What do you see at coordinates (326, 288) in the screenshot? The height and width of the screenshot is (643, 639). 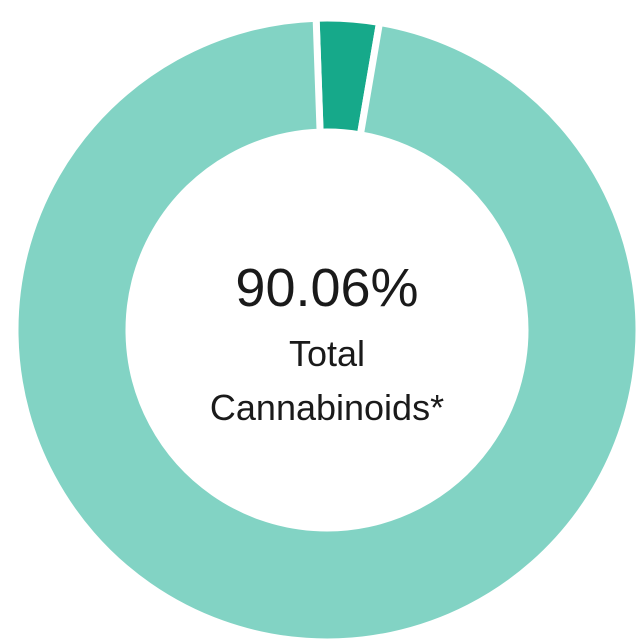 I see `center-value: 90.06%` at bounding box center [326, 288].